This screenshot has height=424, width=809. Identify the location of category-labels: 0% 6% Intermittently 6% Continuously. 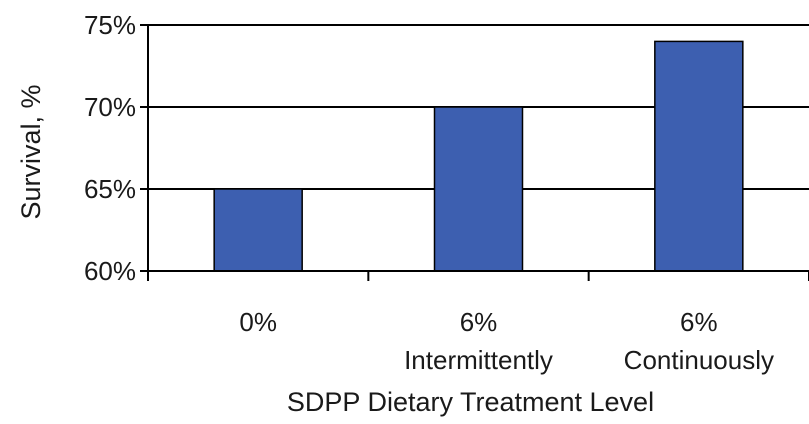
(506, 341).